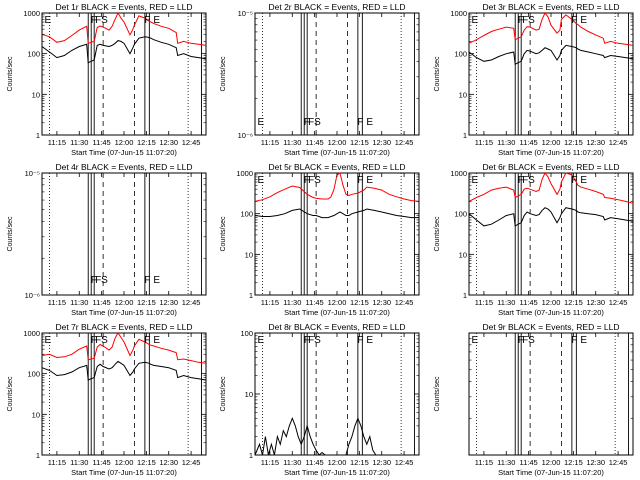 Image resolution: width=640 pixels, height=480 pixels. I want to click on chart-title: Det 2r BLACK = Events, RED = LLD, so click(336, 7).